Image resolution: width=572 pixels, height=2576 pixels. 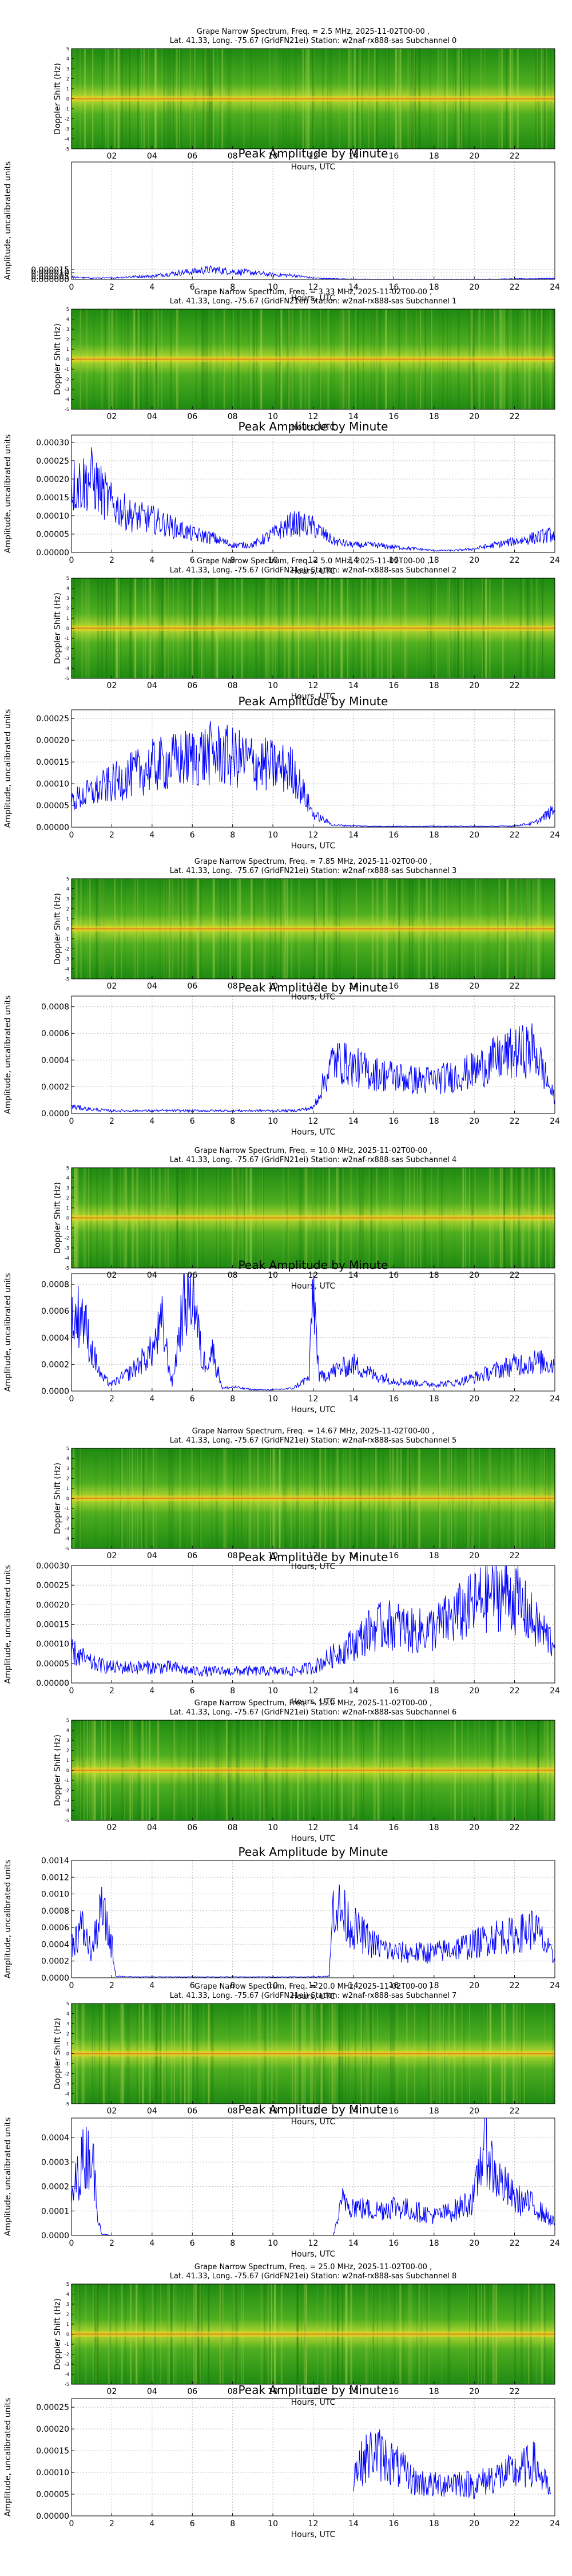 I want to click on amplitude-x-tick-label: 12, so click(x=313, y=560).